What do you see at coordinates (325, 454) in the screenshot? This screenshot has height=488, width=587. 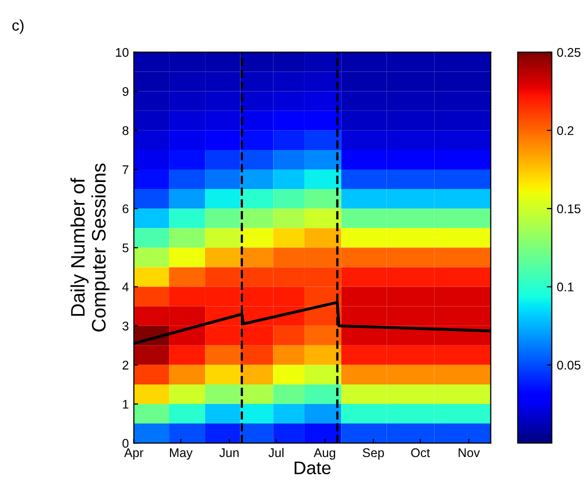 I see `x-tick-label: Aug` at bounding box center [325, 454].